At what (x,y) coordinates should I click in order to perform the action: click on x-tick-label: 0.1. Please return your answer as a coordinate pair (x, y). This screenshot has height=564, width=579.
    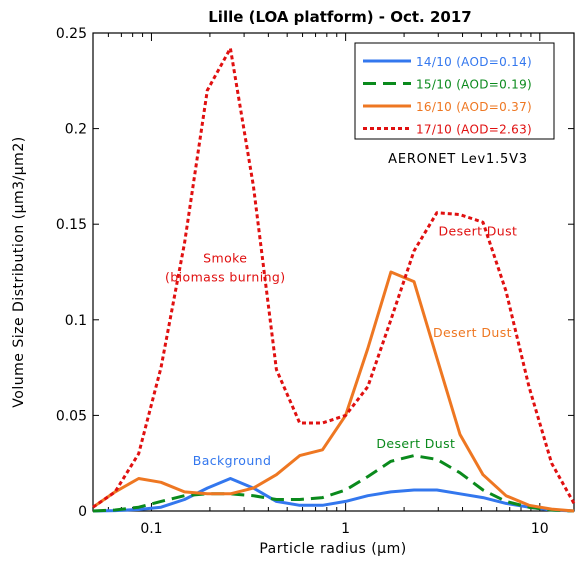
    Looking at the image, I should click on (151, 529).